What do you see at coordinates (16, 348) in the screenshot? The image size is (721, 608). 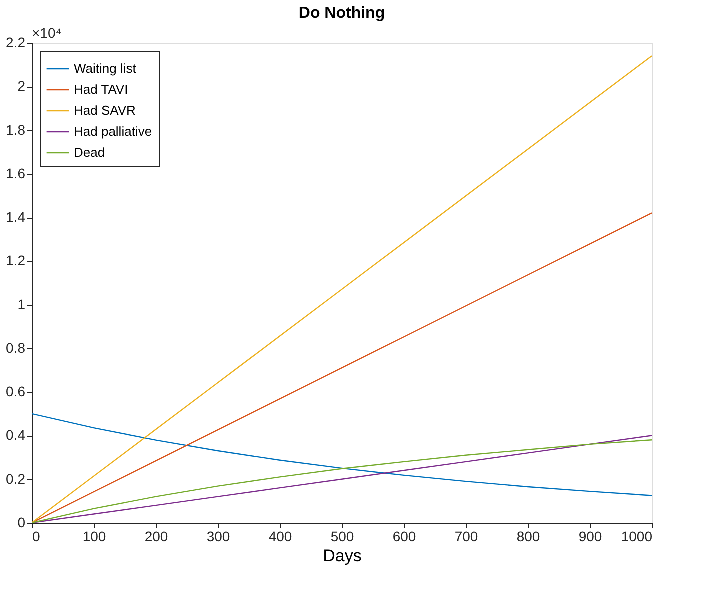 I see `y-tick-label: 0.8` at bounding box center [16, 348].